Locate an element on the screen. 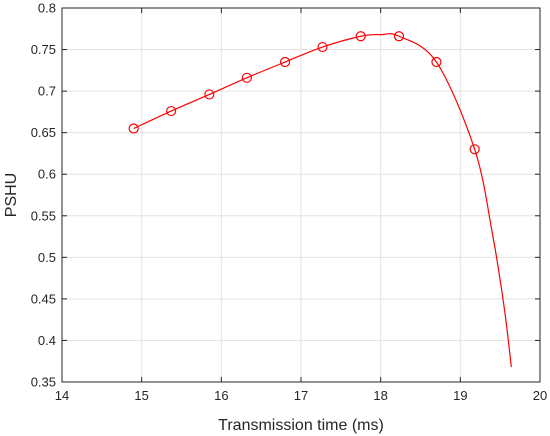 The image size is (550, 436). y-tick-label: 0.5 is located at coordinates (47, 257).